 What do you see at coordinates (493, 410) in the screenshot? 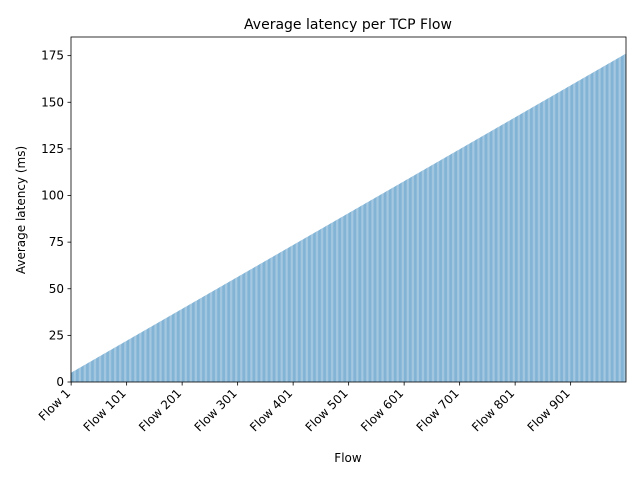
I see `x-tick-label: Flow 801` at bounding box center [493, 410].